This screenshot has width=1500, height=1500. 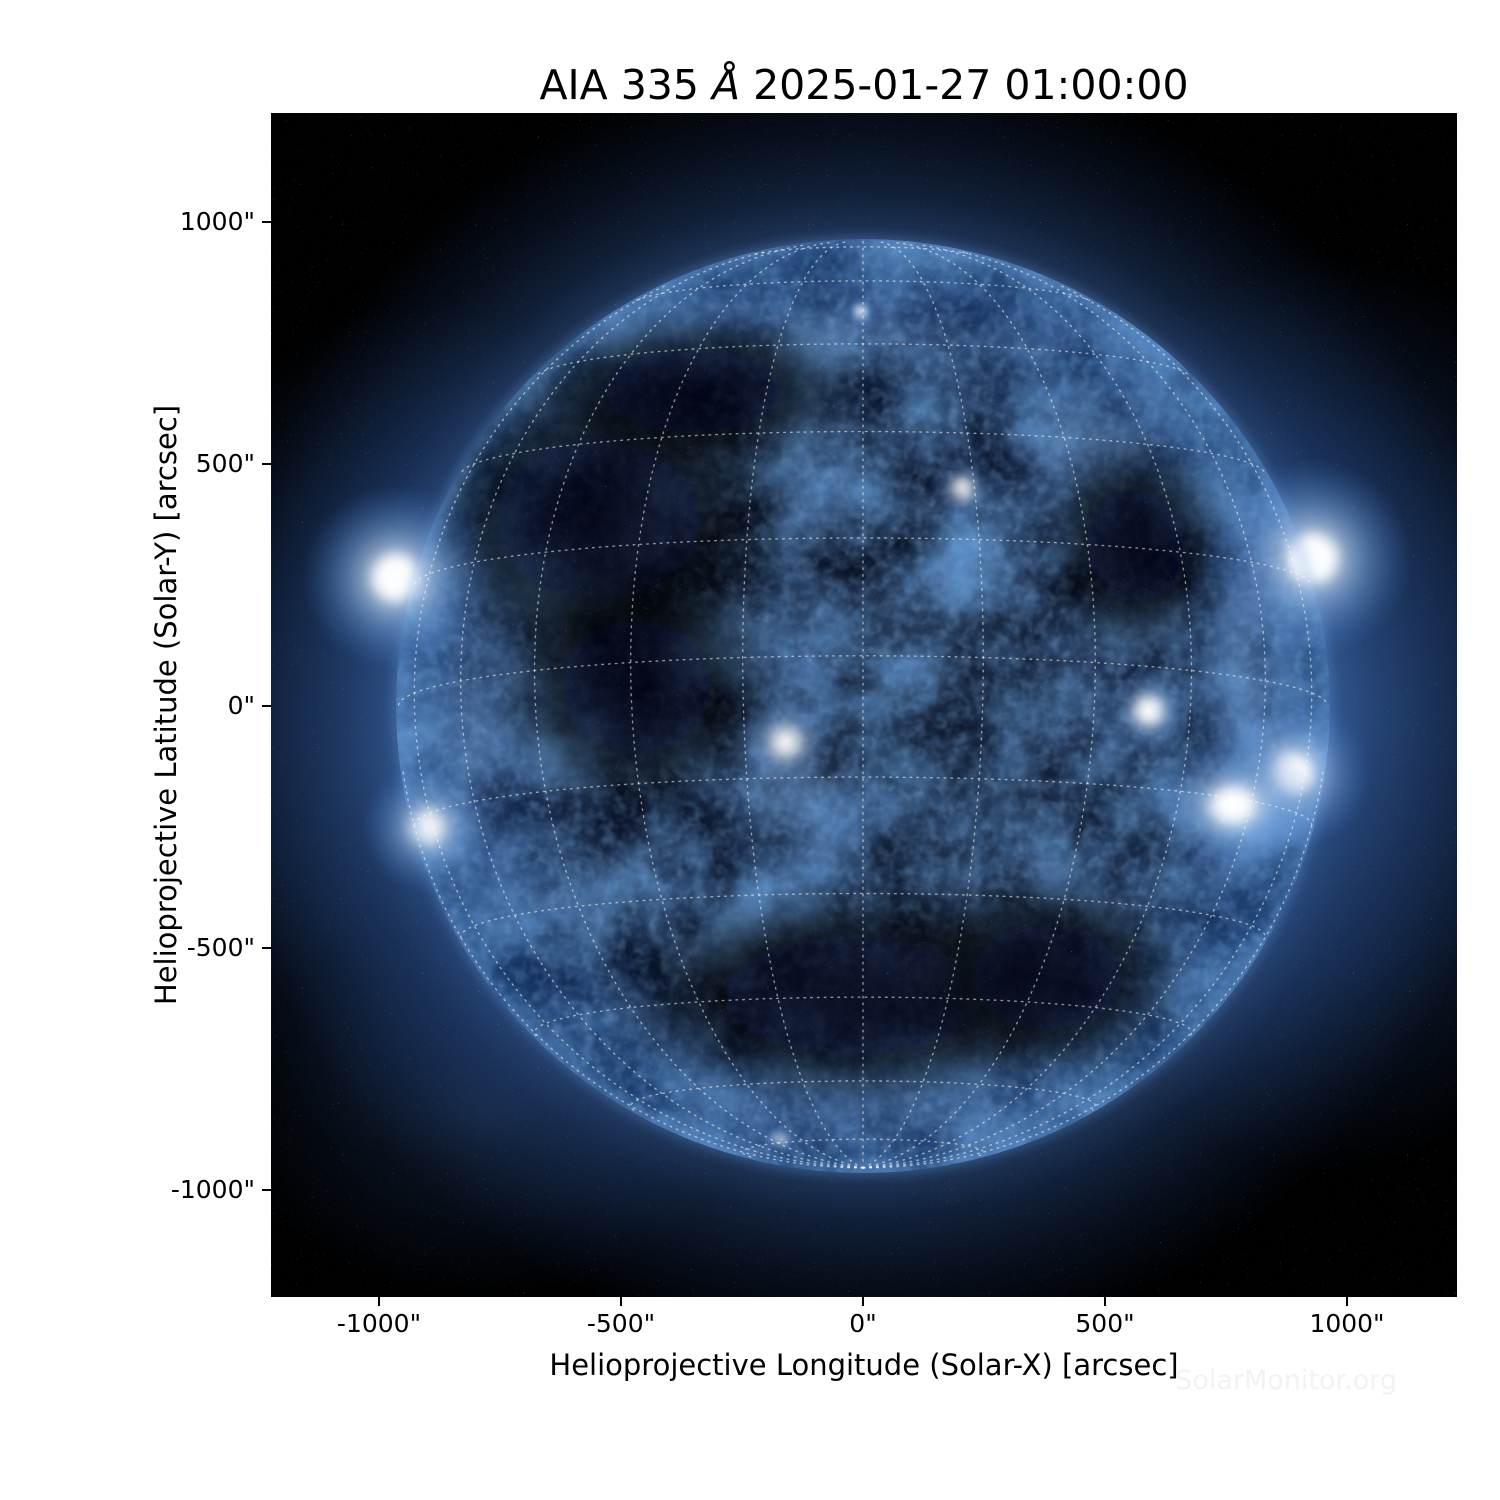 What do you see at coordinates (964, 85) in the screenshot?
I see `title-datetime: 2025-01-27 01:00:00` at bounding box center [964, 85].